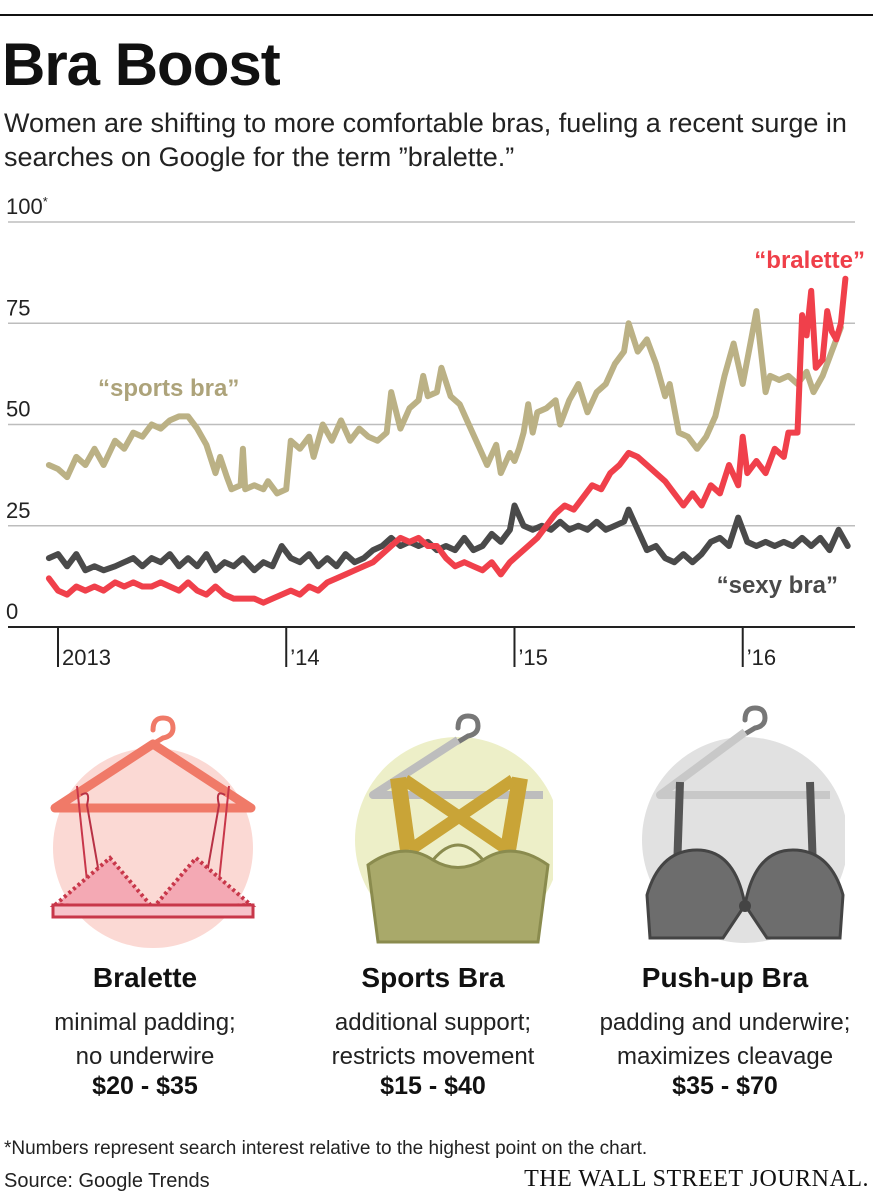 The image size is (873, 1200). I want to click on y-tick-label-0: 0, so click(12, 611).